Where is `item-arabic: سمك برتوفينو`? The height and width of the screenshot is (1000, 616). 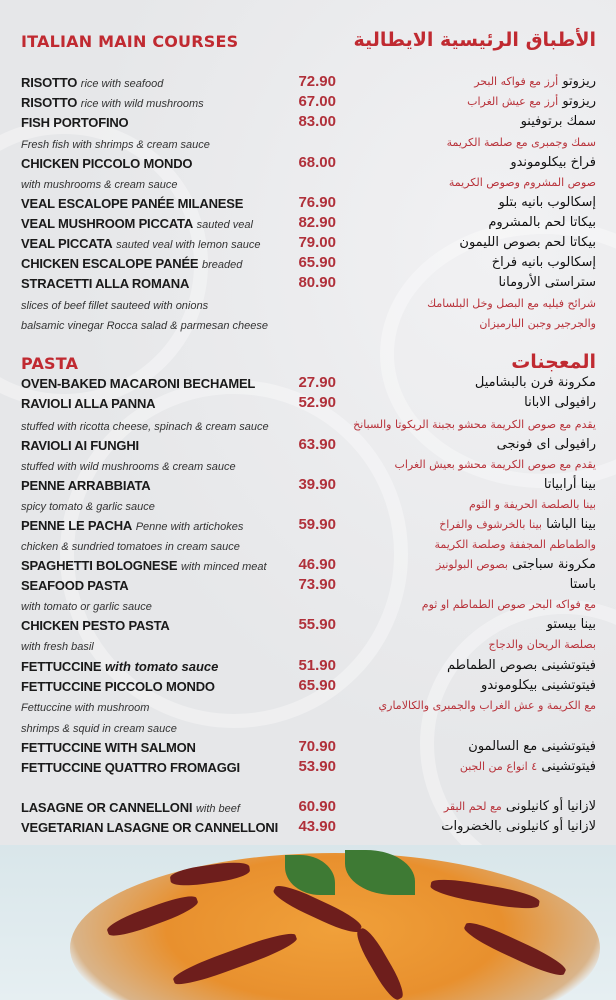
item-arabic: سمك برتوفينو is located at coordinates (558, 121).